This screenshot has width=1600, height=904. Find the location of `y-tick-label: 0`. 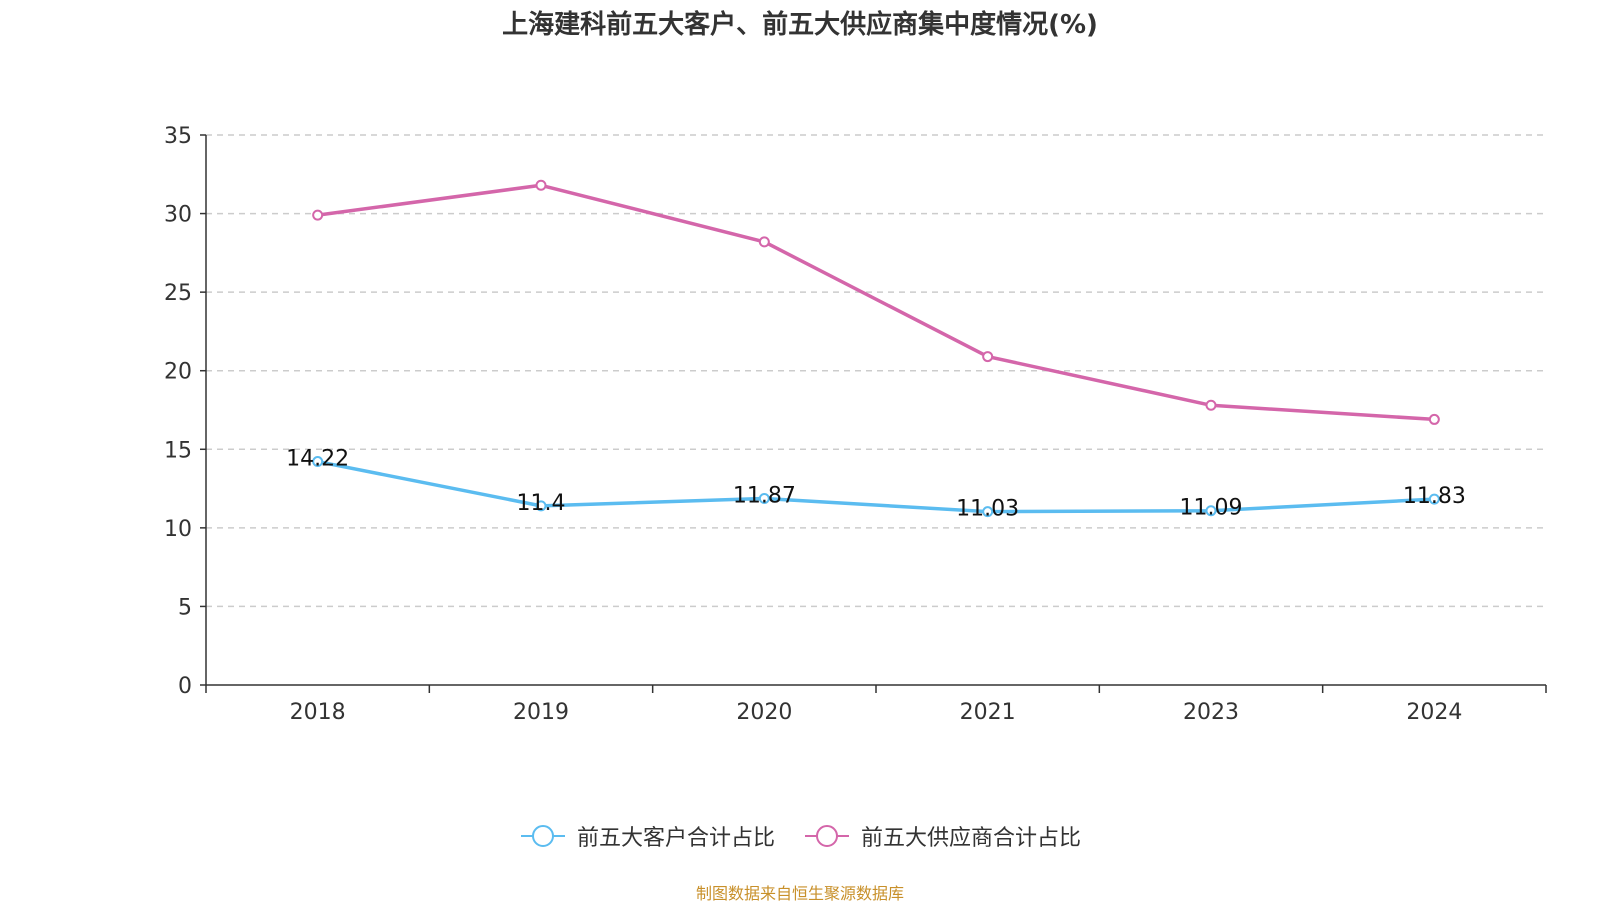

y-tick-label: 0 is located at coordinates (185, 686).